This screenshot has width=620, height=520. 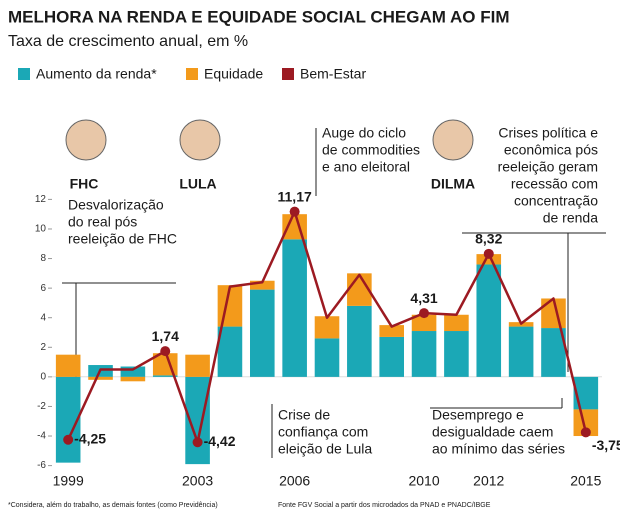 What do you see at coordinates (548, 167) in the screenshot?
I see `annotation: reeleição geram` at bounding box center [548, 167].